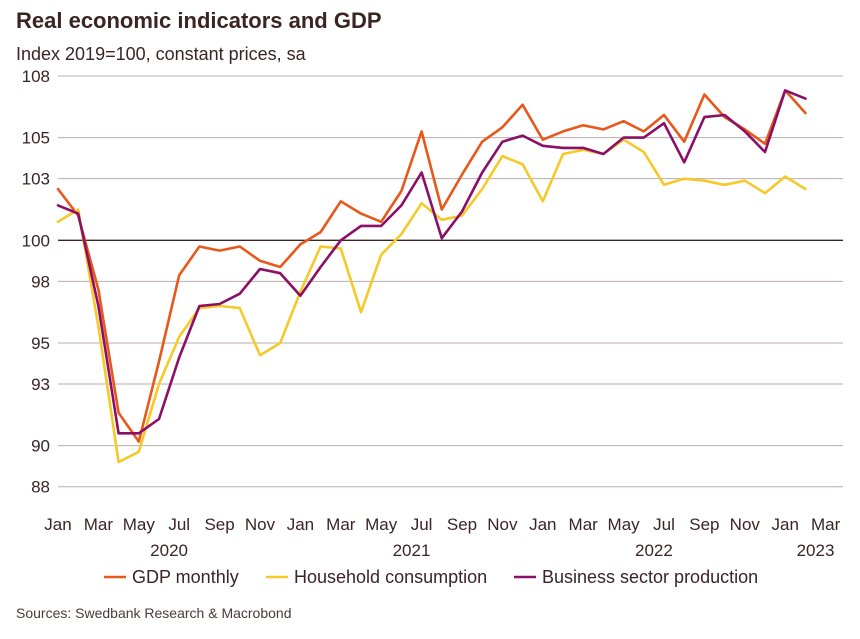 This screenshot has width=860, height=639. What do you see at coordinates (199, 20) in the screenshot?
I see `chart-title: Real economic indicators and GDP` at bounding box center [199, 20].